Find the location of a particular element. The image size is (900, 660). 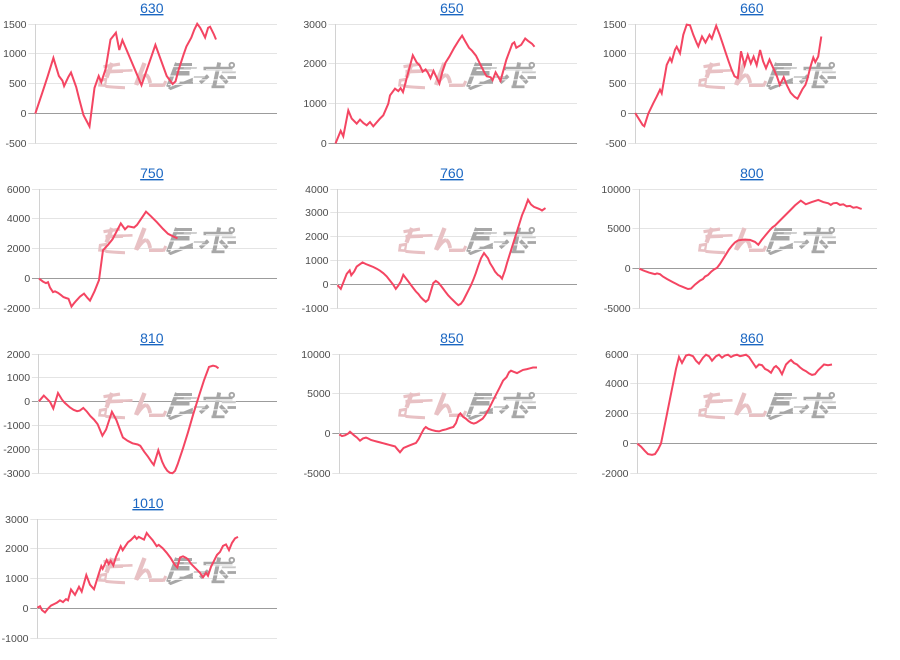

svg-text: 1010 is located at coordinates (147, 503).